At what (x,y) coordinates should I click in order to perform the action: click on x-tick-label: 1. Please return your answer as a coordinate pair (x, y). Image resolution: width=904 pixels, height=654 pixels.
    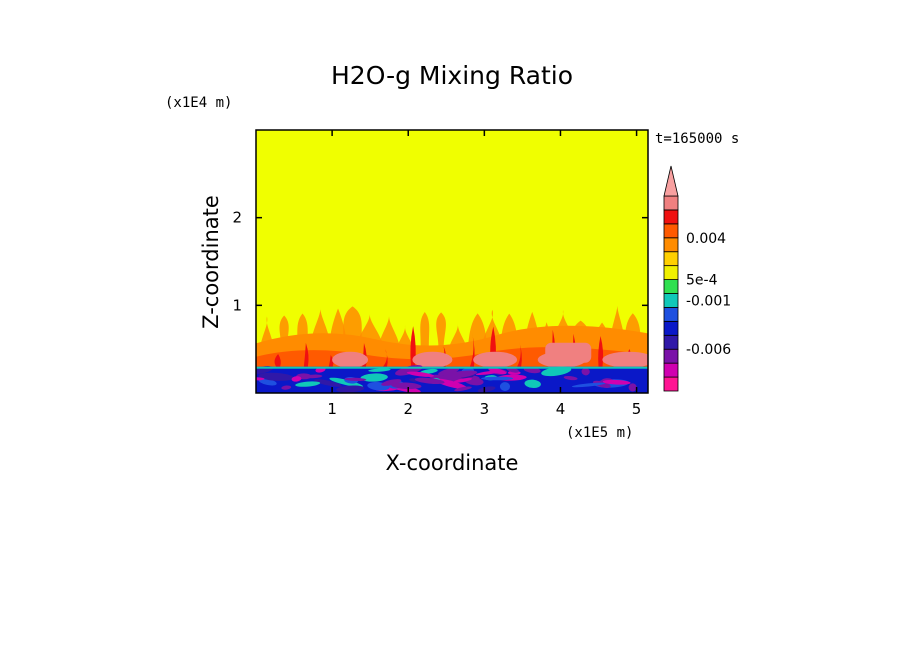
    Looking at the image, I should click on (332, 409).